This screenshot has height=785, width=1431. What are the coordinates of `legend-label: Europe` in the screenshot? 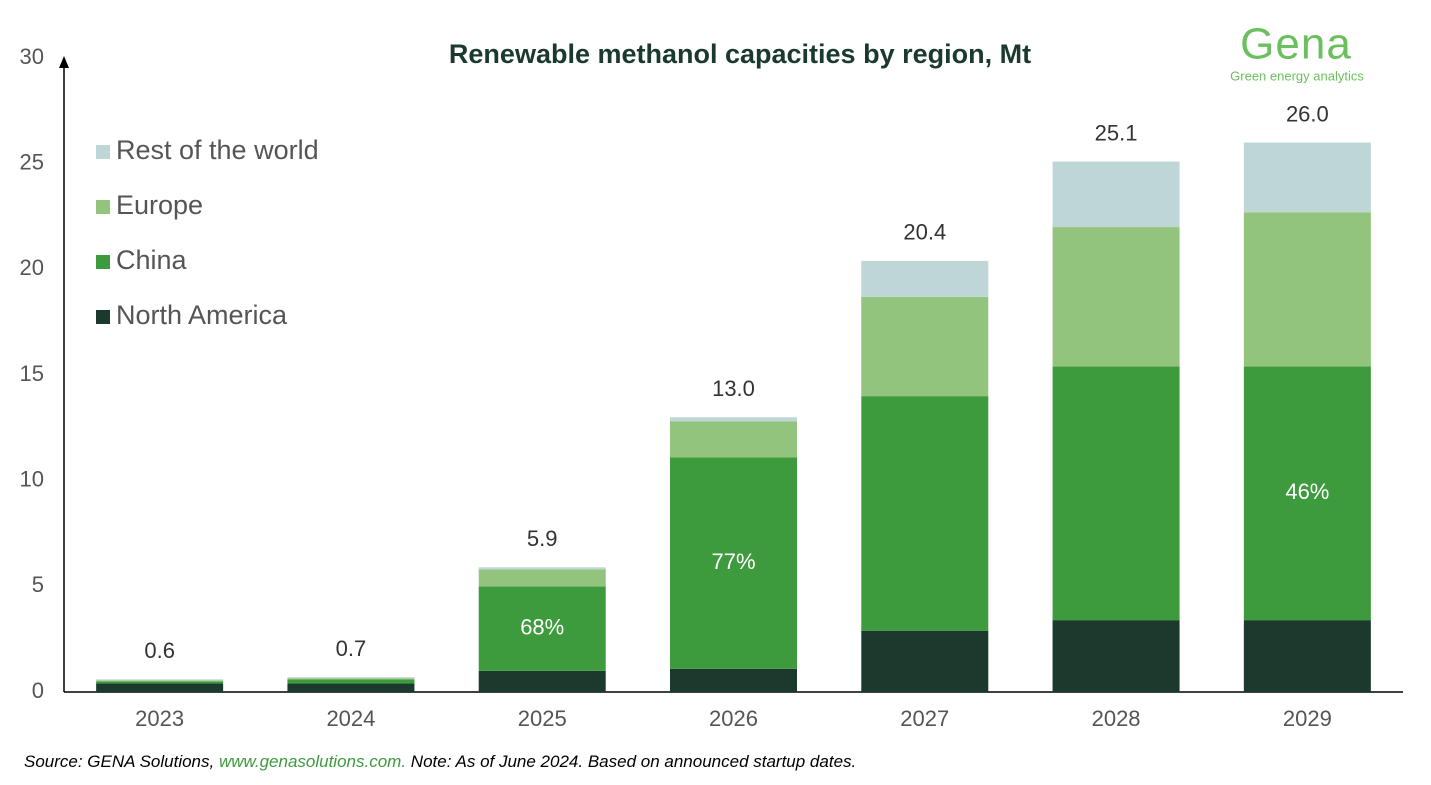 It's located at (159, 205).